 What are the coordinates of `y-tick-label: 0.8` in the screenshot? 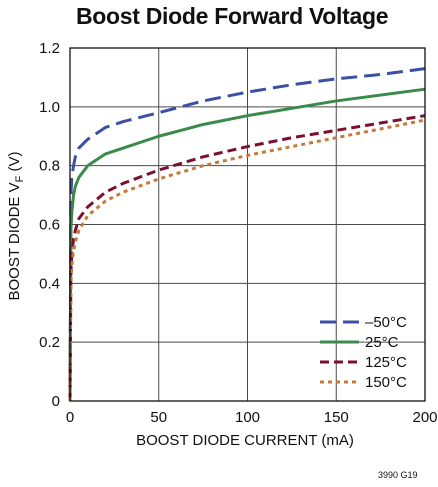 It's located at (49, 166).